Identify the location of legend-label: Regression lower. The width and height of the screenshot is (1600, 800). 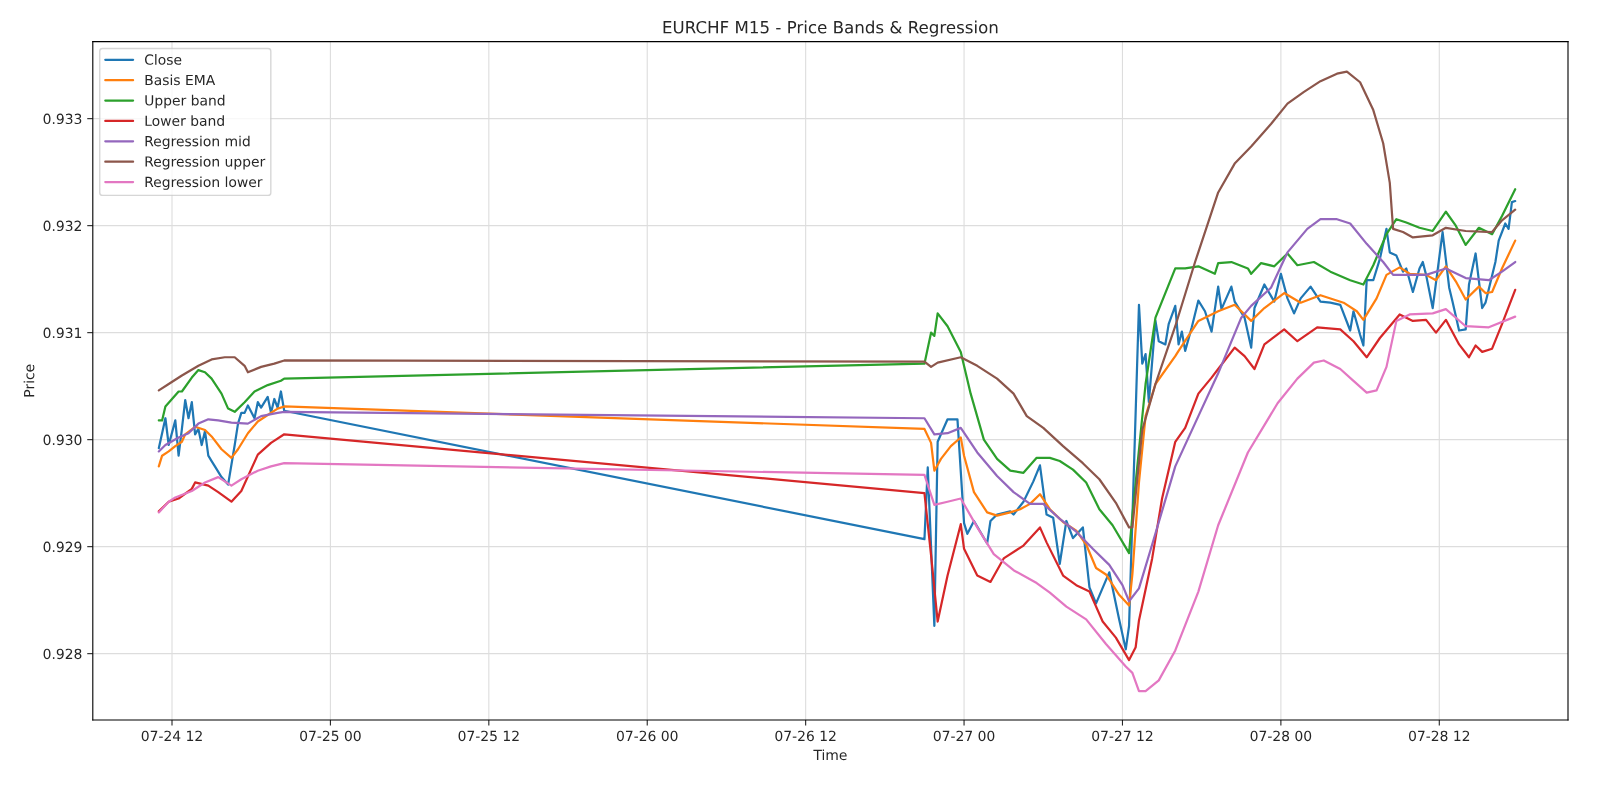
(204, 183).